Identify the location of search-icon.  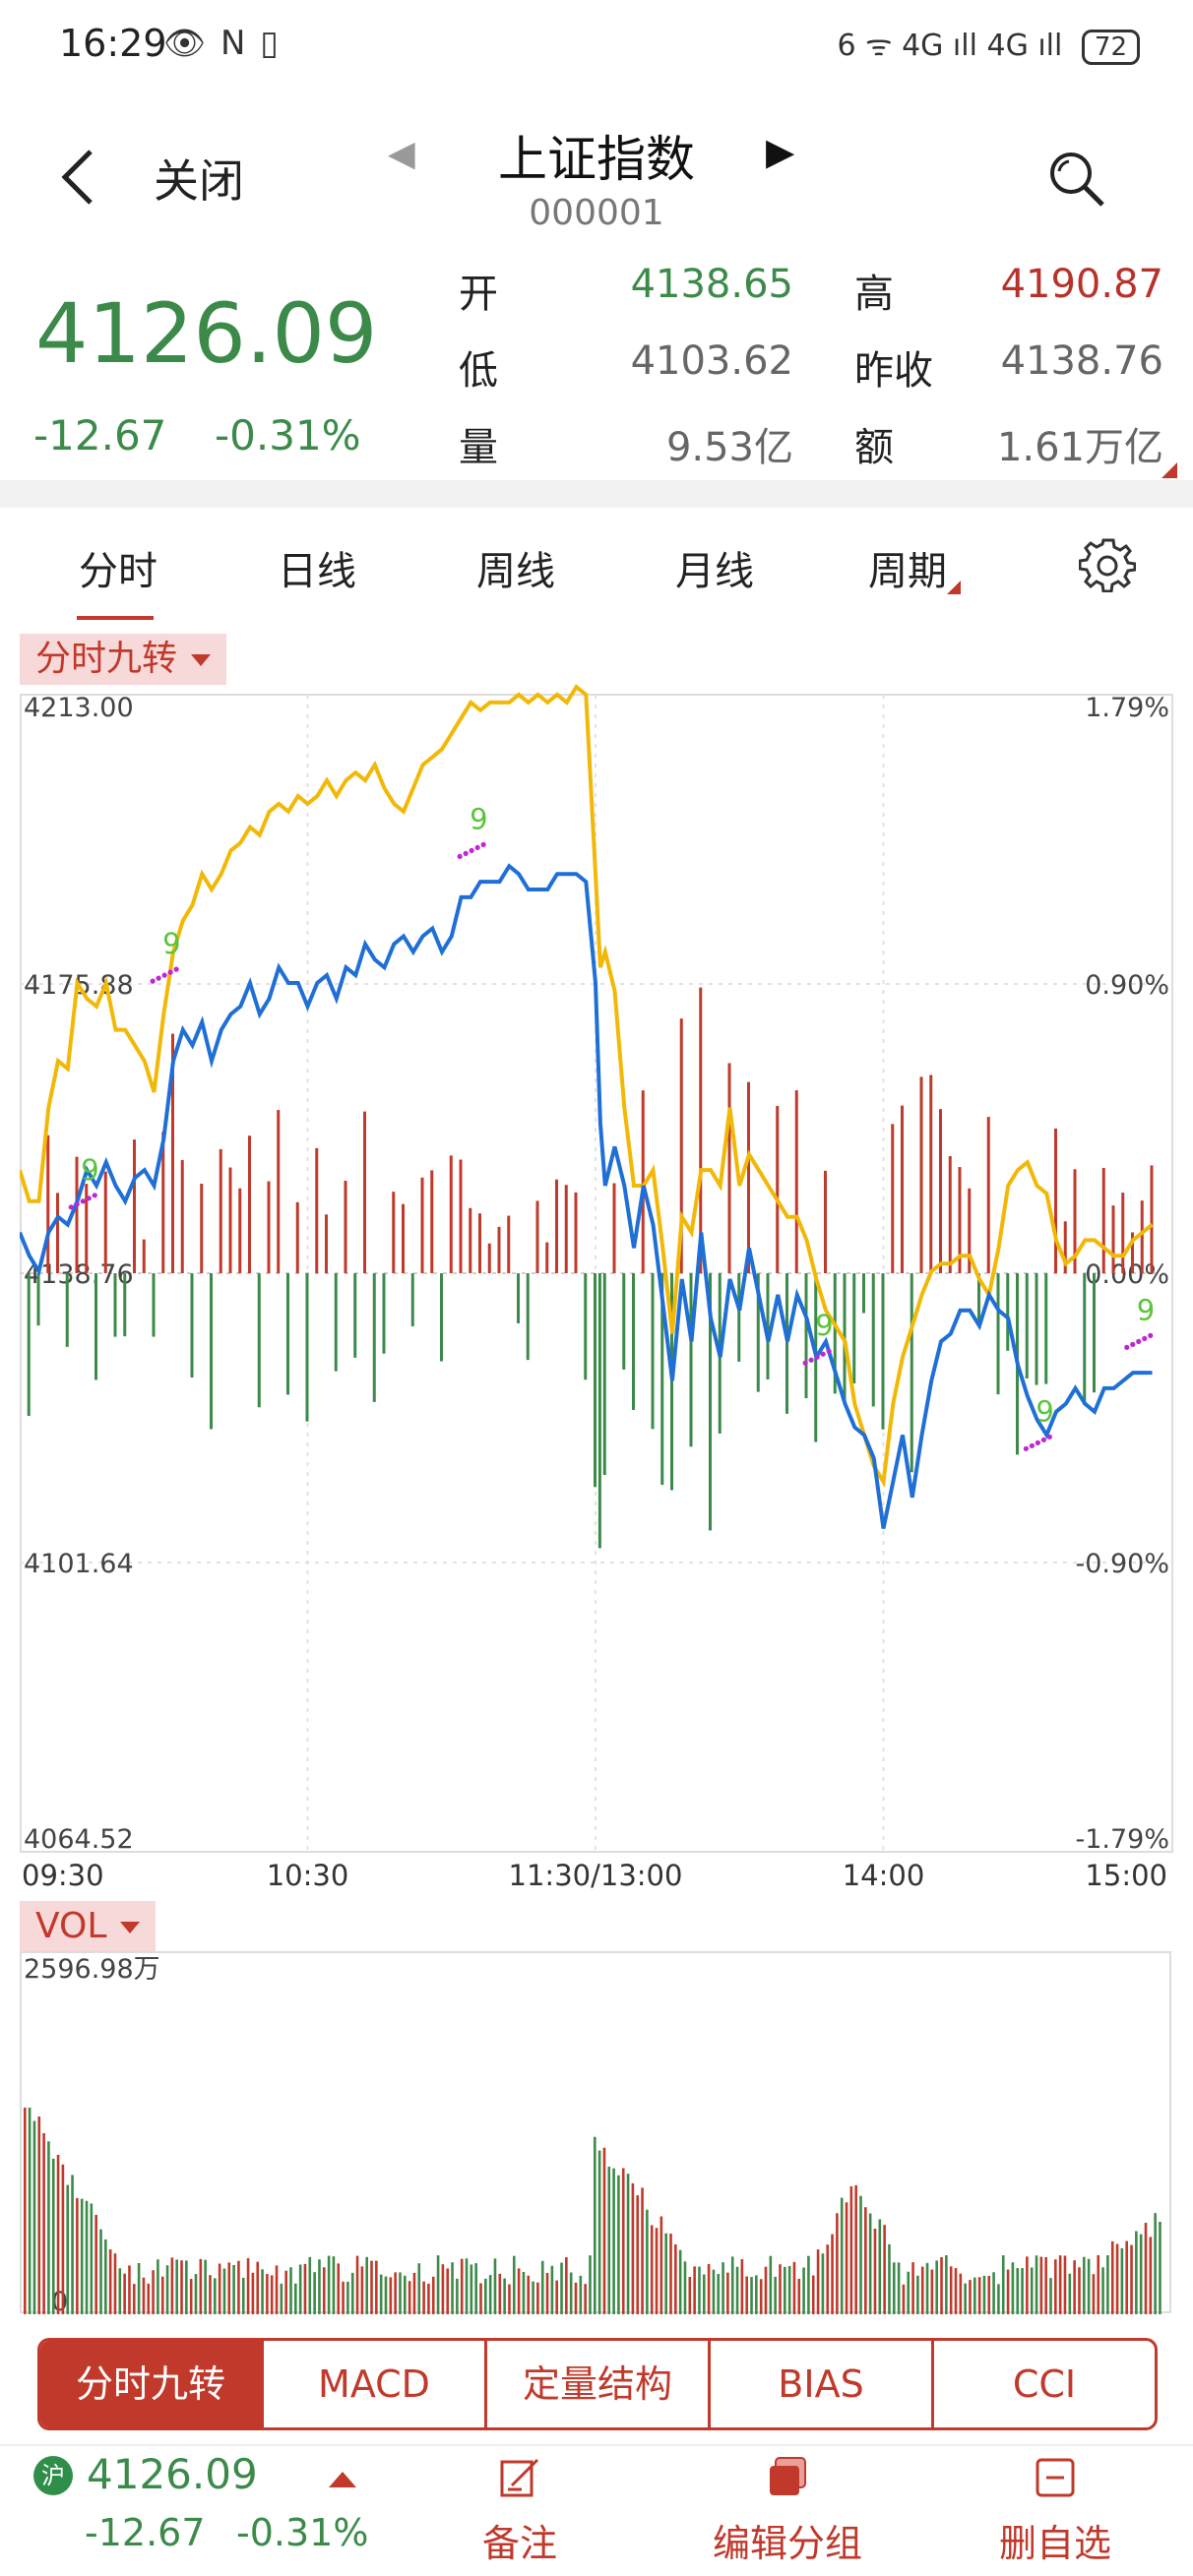
(1076, 179).